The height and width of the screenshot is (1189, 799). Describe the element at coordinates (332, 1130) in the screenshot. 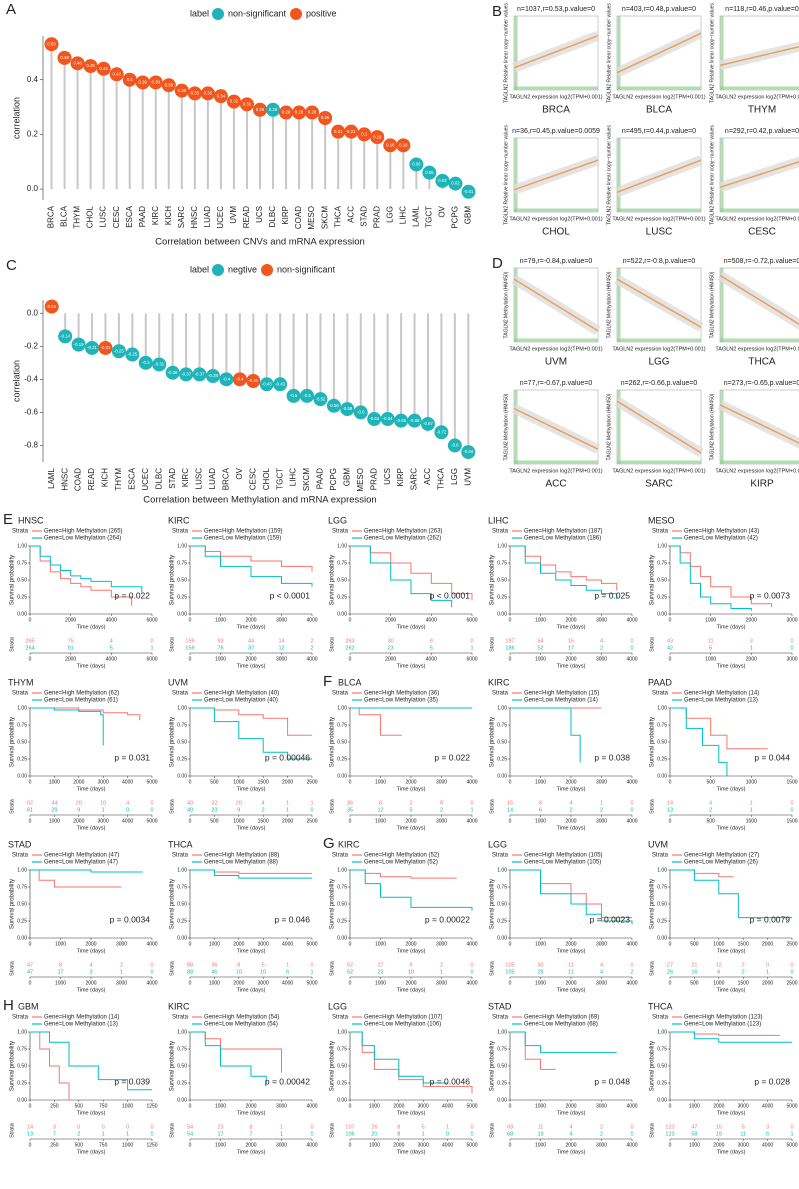

I see `risk-label: Strata` at that location.